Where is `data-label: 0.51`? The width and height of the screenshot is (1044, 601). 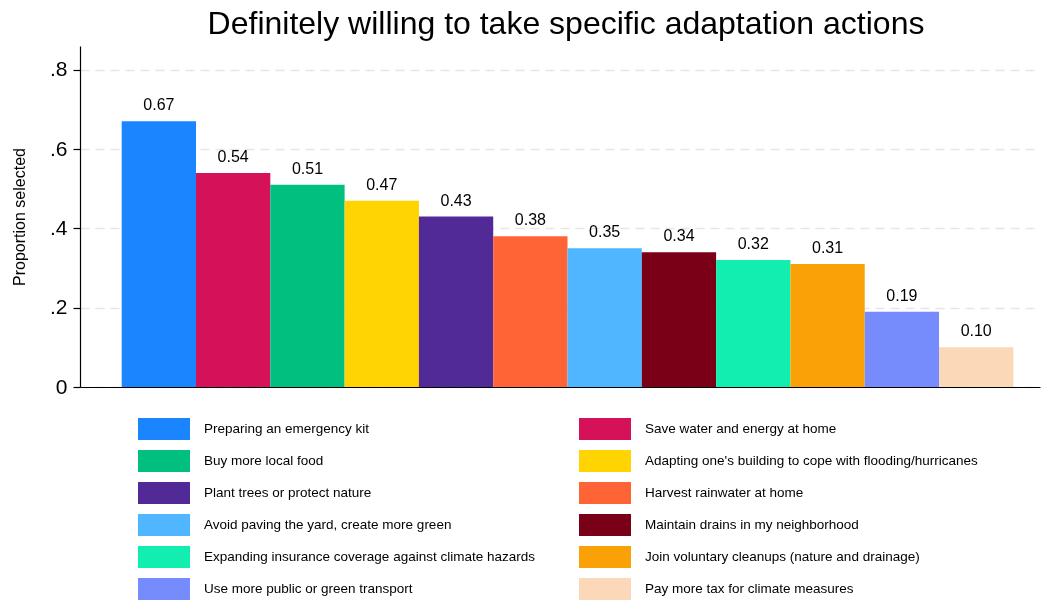
data-label: 0.51 is located at coordinates (307, 168).